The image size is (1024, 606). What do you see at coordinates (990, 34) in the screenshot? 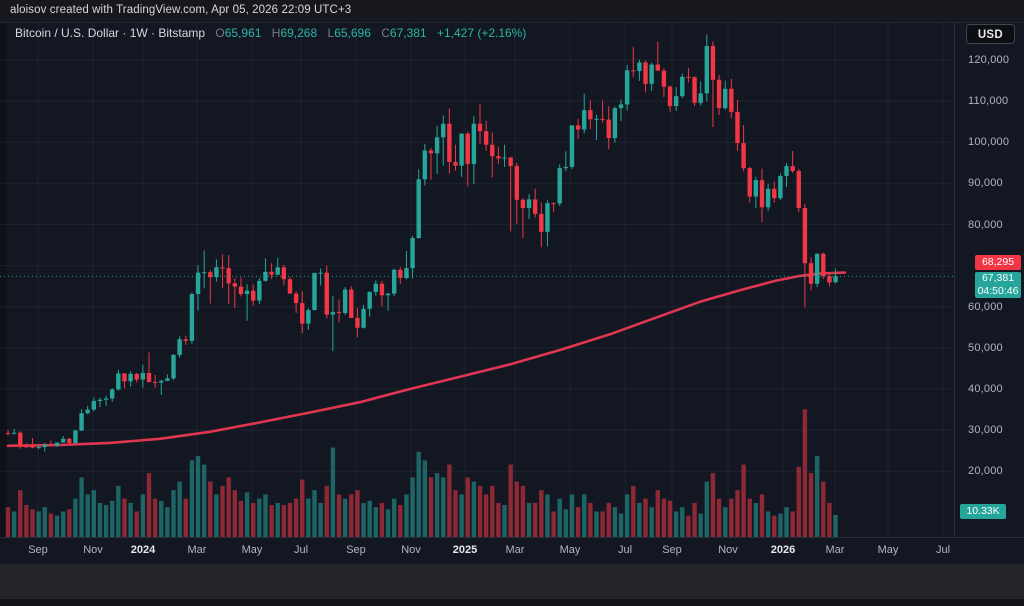
I see `currency-toggle-button: USD` at bounding box center [990, 34].